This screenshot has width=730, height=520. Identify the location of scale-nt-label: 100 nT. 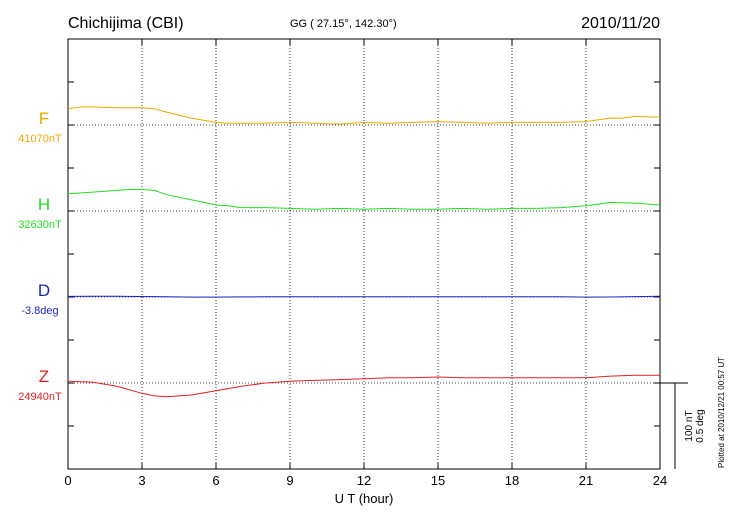
(689, 425).